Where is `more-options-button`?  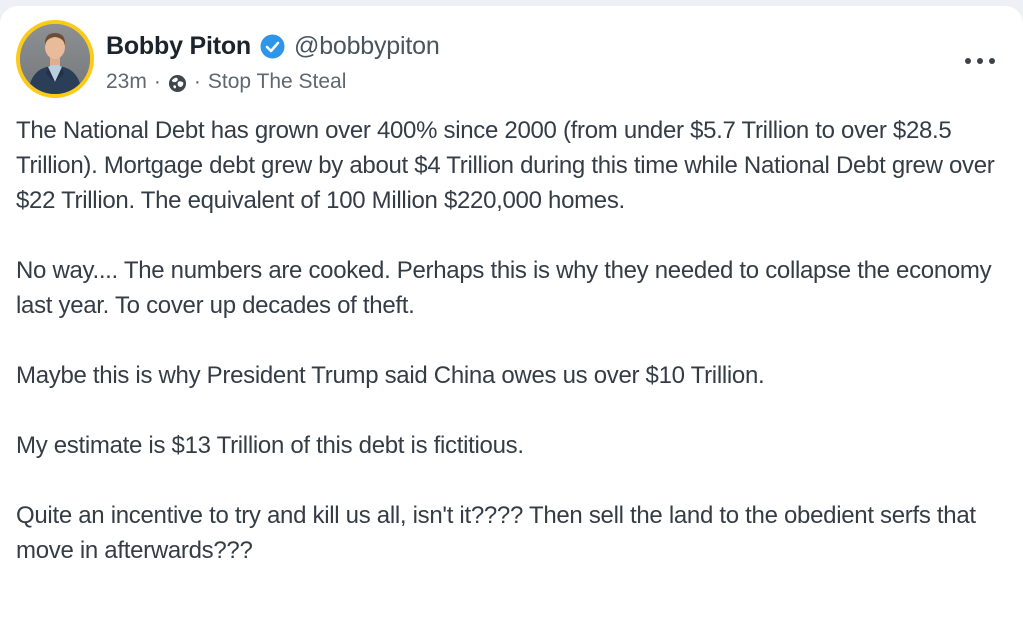 more-options-button is located at coordinates (980, 61).